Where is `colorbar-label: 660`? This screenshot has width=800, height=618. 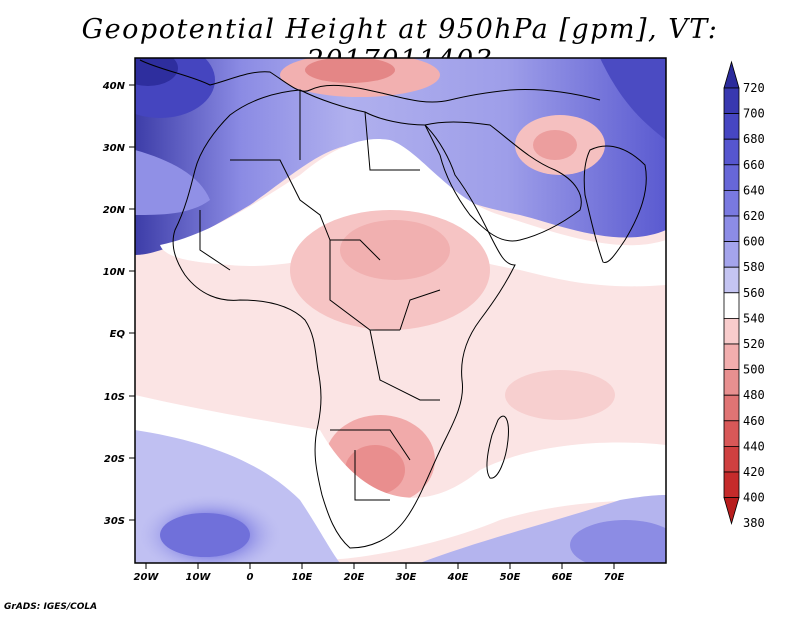
colorbar-label: 660 is located at coordinates (754, 165).